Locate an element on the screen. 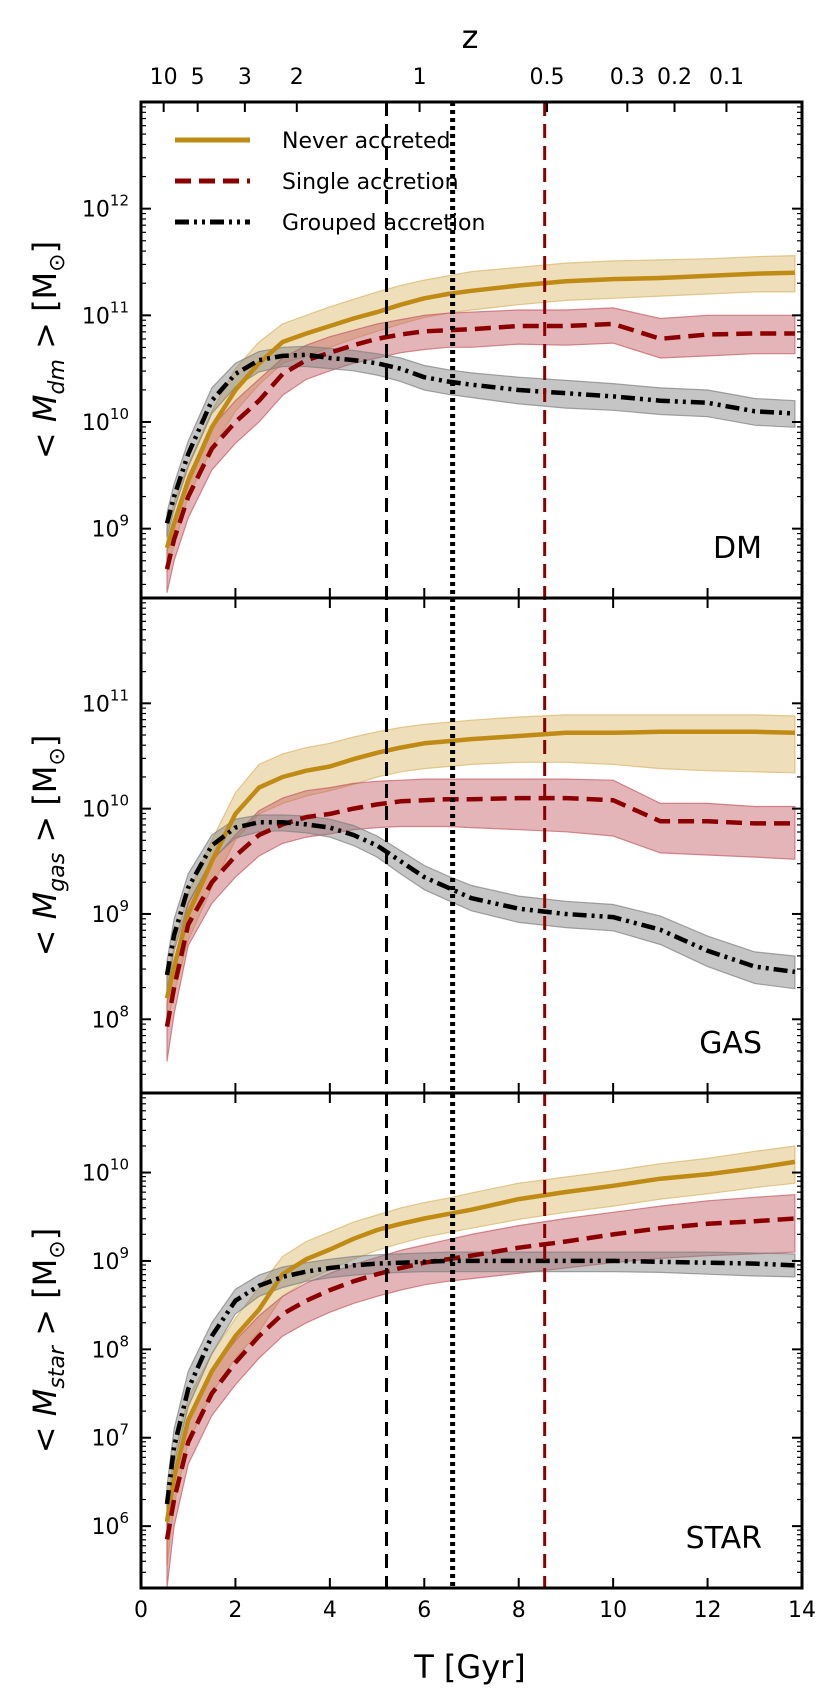 The height and width of the screenshot is (1690, 832). z-tick-label: 0.3 is located at coordinates (627, 77).